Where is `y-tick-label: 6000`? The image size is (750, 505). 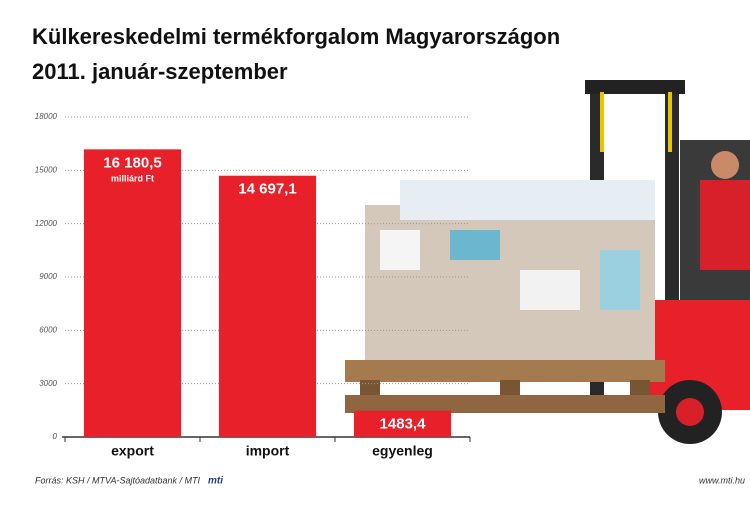 y-tick-label: 6000 is located at coordinates (48, 329).